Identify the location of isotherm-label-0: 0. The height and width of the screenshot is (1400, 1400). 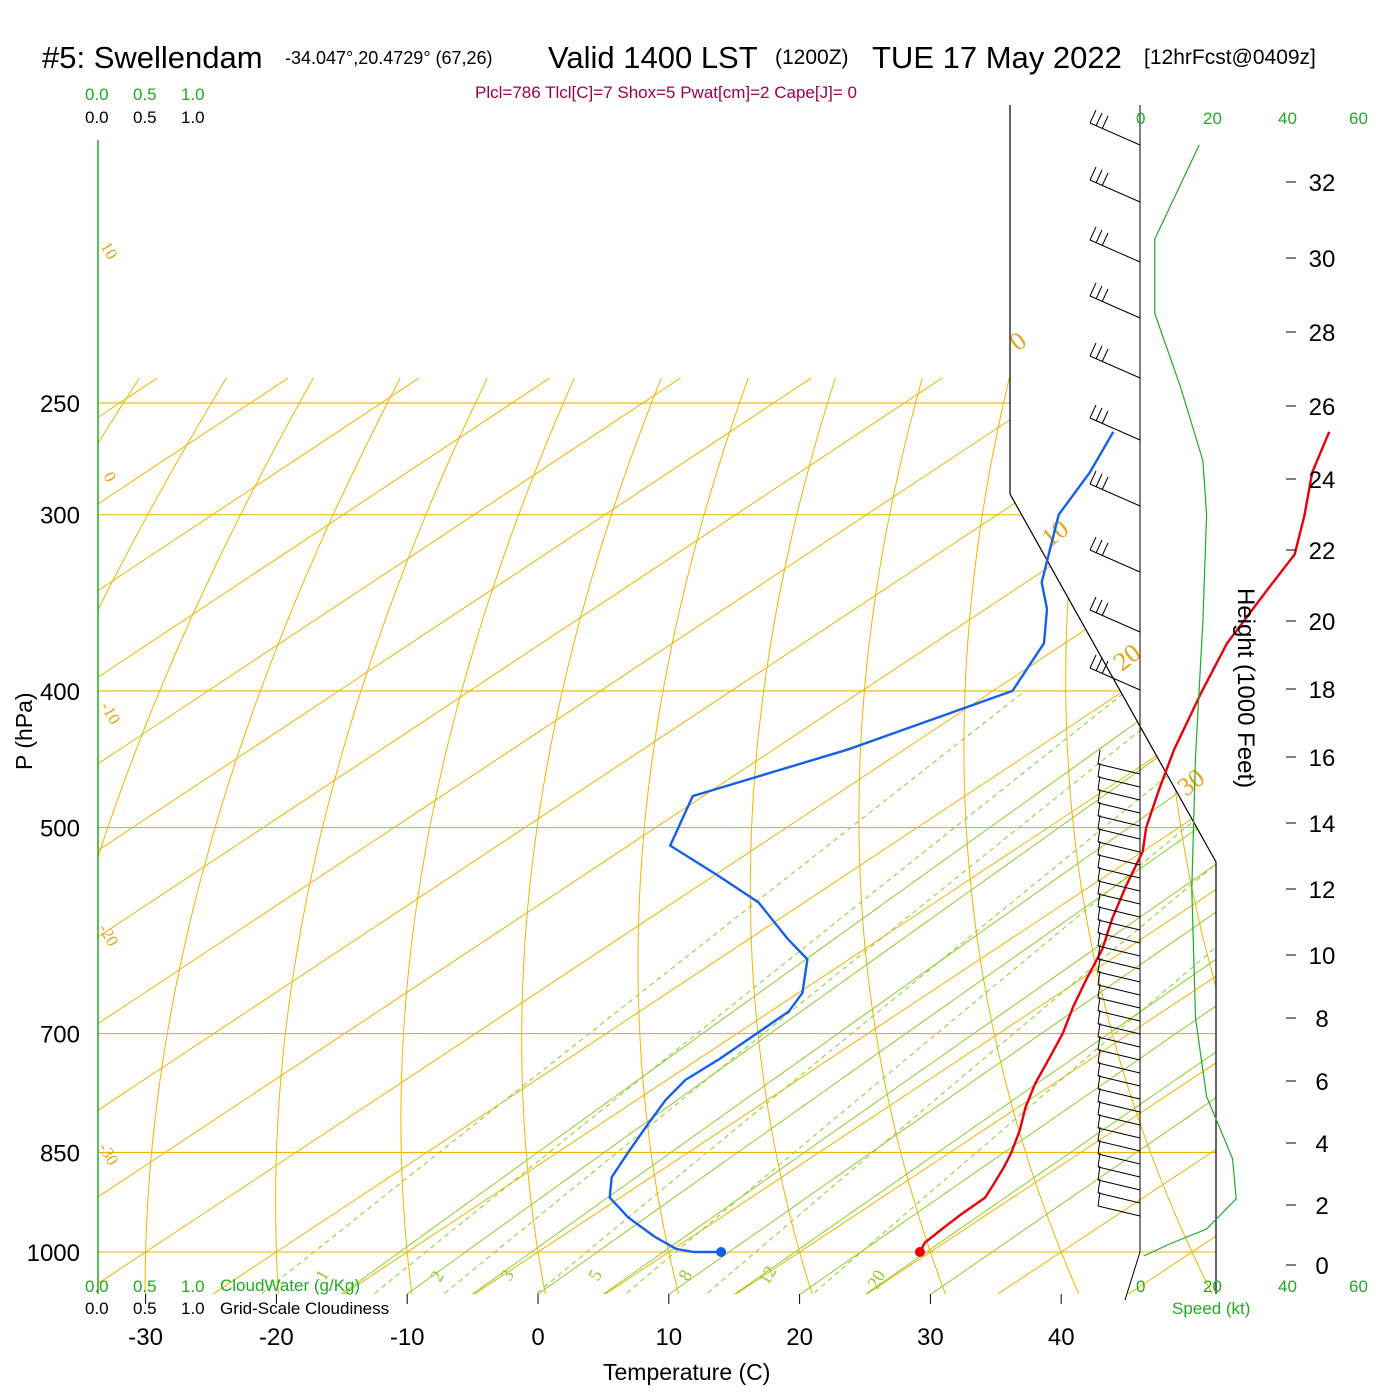
(110, 477).